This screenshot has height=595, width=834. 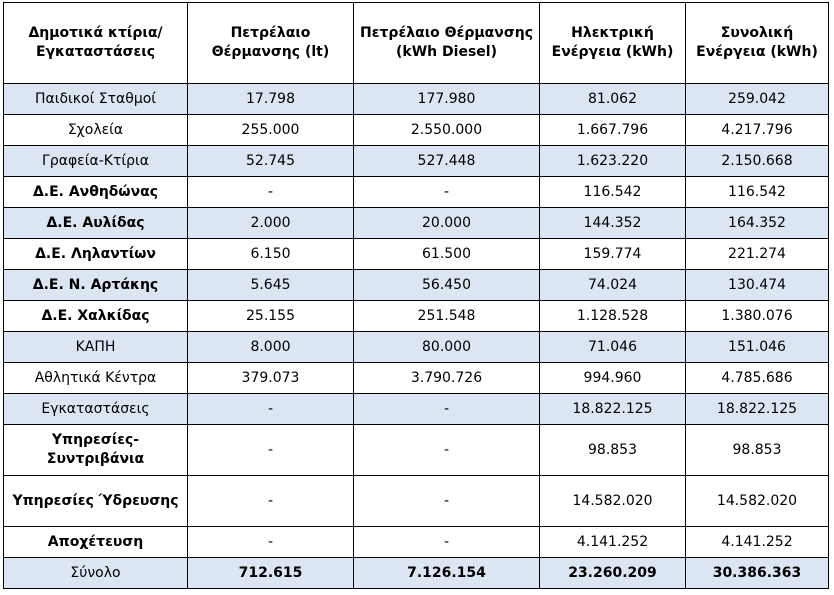 I want to click on cell-total: 2.150.668, so click(x=757, y=161).